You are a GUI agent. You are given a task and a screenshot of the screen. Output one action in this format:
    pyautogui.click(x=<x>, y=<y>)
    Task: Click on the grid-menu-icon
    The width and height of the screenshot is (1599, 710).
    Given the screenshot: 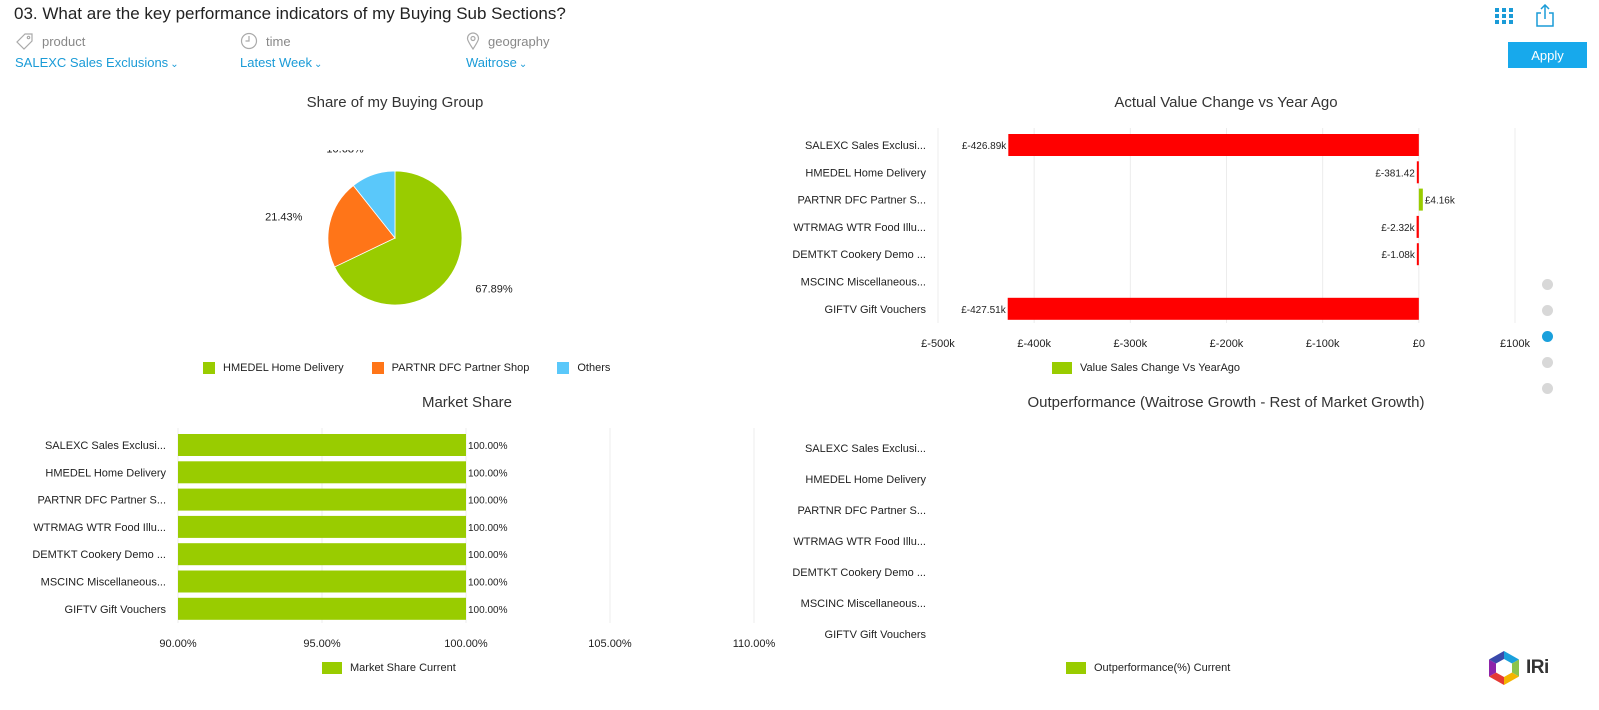 What is the action you would take?
    pyautogui.click(x=1504, y=16)
    